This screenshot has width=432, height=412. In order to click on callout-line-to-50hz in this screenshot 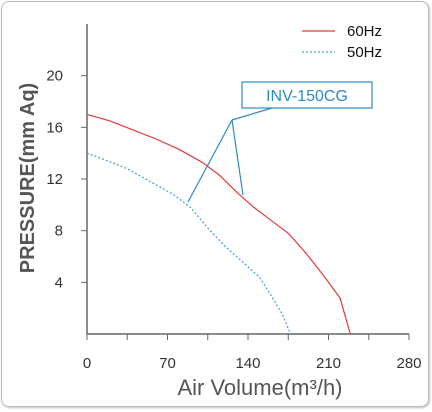, I will do `click(210, 161)`.